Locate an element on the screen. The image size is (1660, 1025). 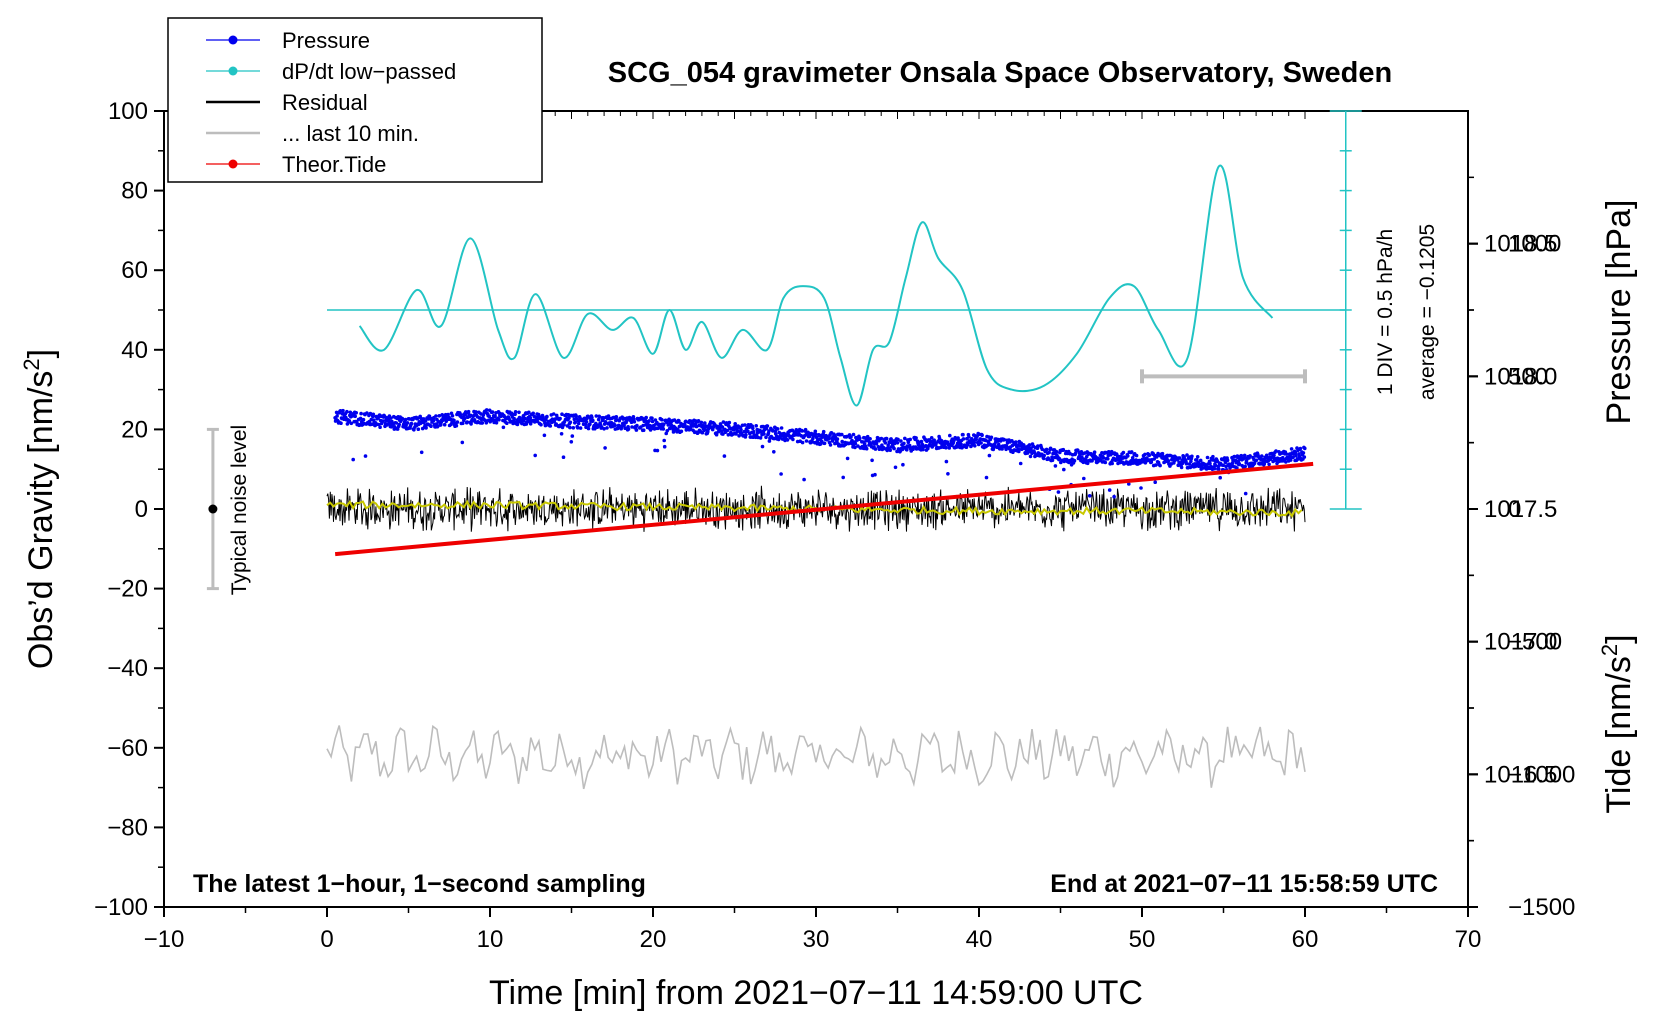
x-tick-label: 40 is located at coordinates (979, 939).